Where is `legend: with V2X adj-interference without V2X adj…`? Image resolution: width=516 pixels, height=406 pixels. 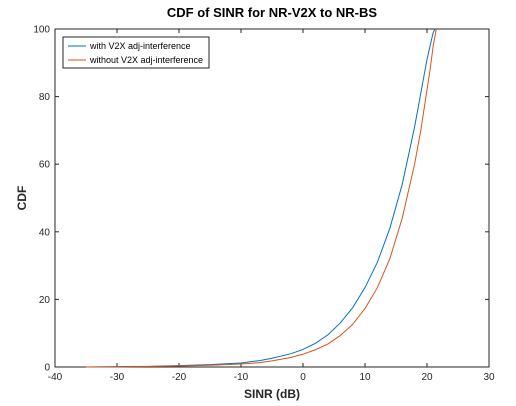
legend: with V2X adj-interference without V2X adj… is located at coordinates (136, 52).